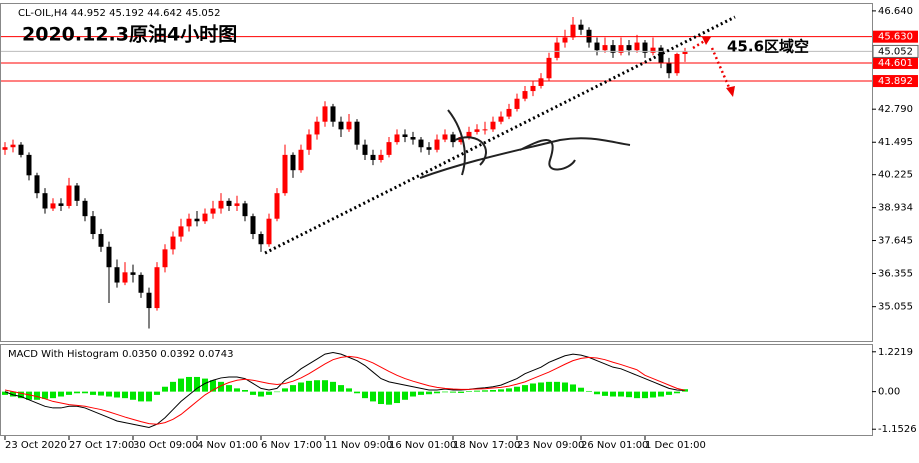 This screenshot has width=919, height=463. I want to click on y-tick-label: 1.2219, so click(895, 352).